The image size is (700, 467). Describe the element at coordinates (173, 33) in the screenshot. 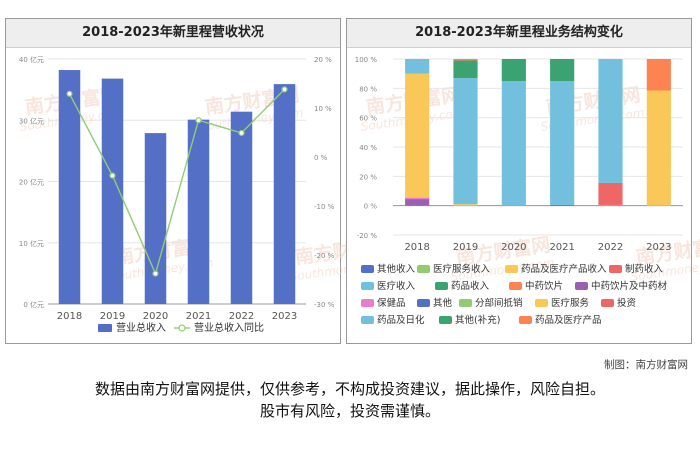

I see `revenue-chart-title: 2018-2023年新里程营收状况` at that location.